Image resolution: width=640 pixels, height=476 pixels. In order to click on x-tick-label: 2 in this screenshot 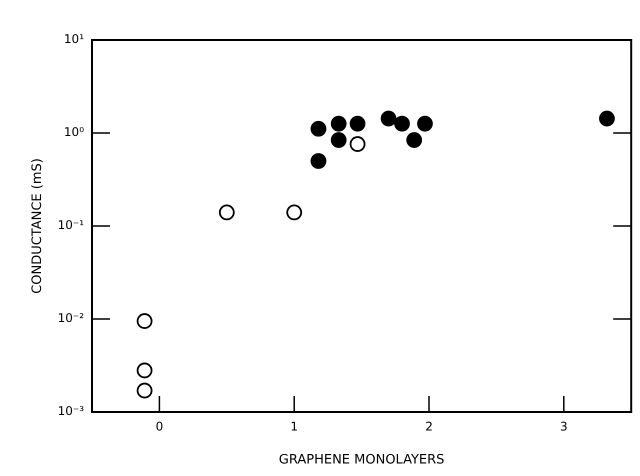, I will do `click(429, 426)`.